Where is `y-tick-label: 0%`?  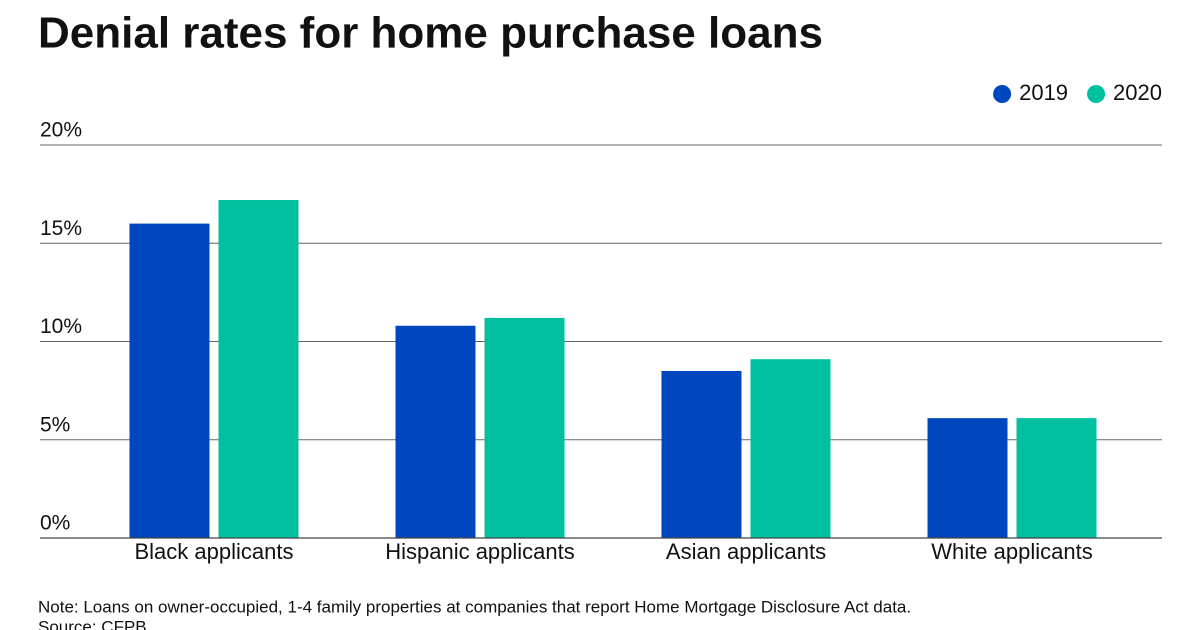 y-tick-label: 0% is located at coordinates (55, 523).